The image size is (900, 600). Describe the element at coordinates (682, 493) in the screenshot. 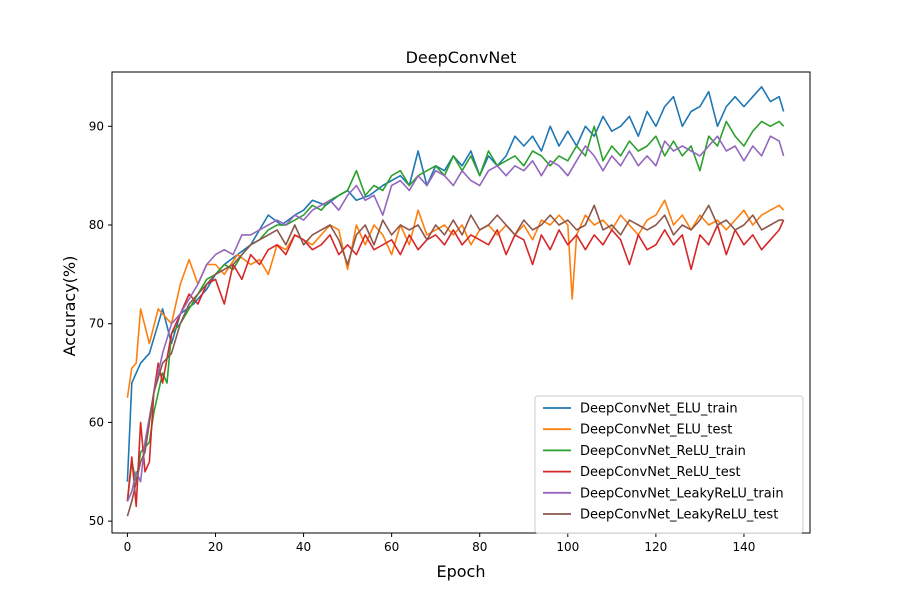

I see `legend-label: DeepConvNet_LeakyReLU_train` at that location.